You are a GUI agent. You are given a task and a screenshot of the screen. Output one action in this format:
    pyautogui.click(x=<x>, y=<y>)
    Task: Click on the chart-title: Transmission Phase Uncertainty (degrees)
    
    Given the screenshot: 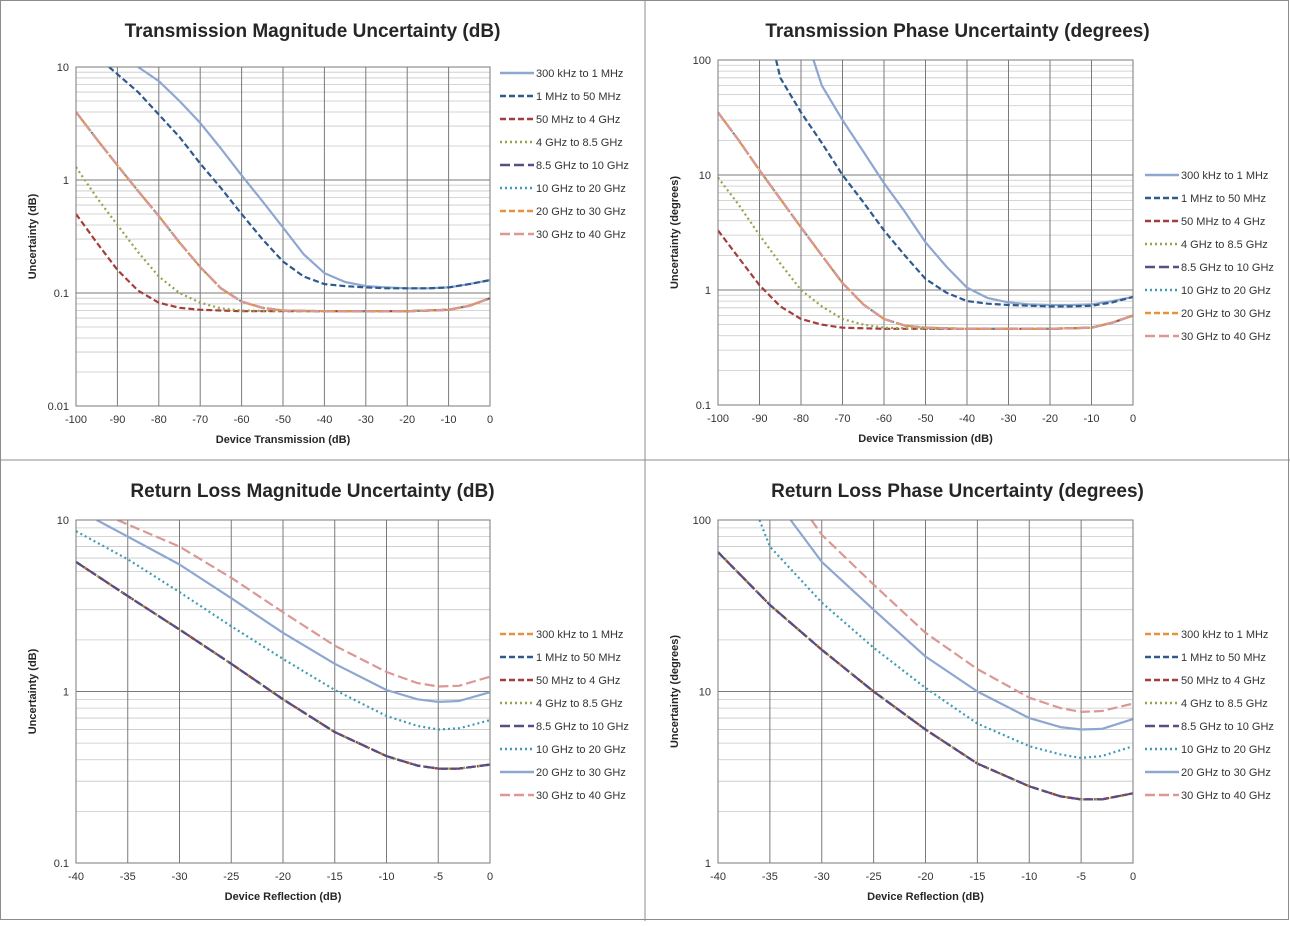 What is the action you would take?
    pyautogui.click(x=957, y=31)
    